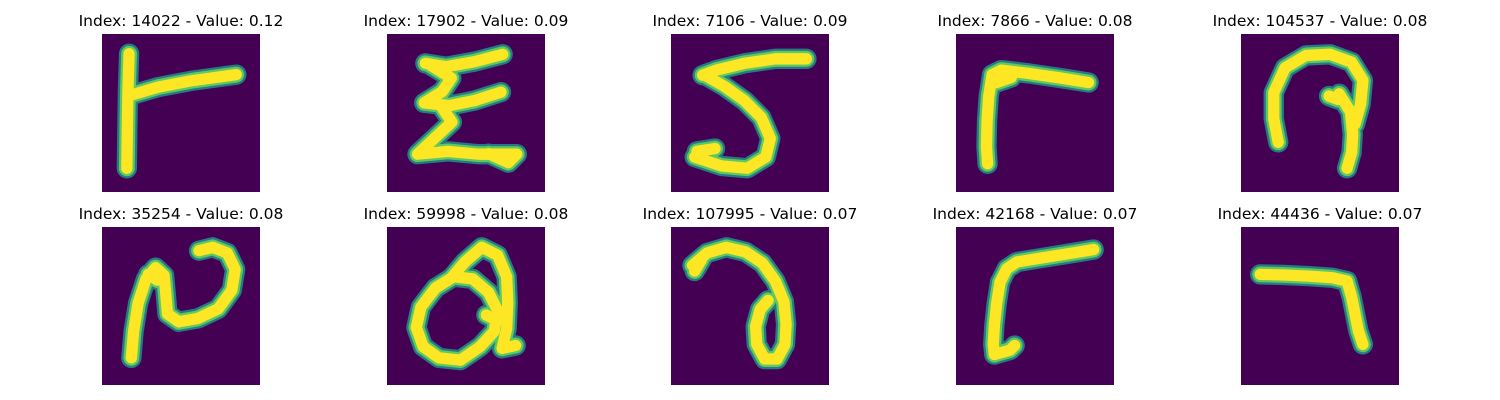 The image size is (1500, 400). What do you see at coordinates (466, 214) in the screenshot?
I see `panel-title: Index: 59998 - Value: 0.08` at bounding box center [466, 214].